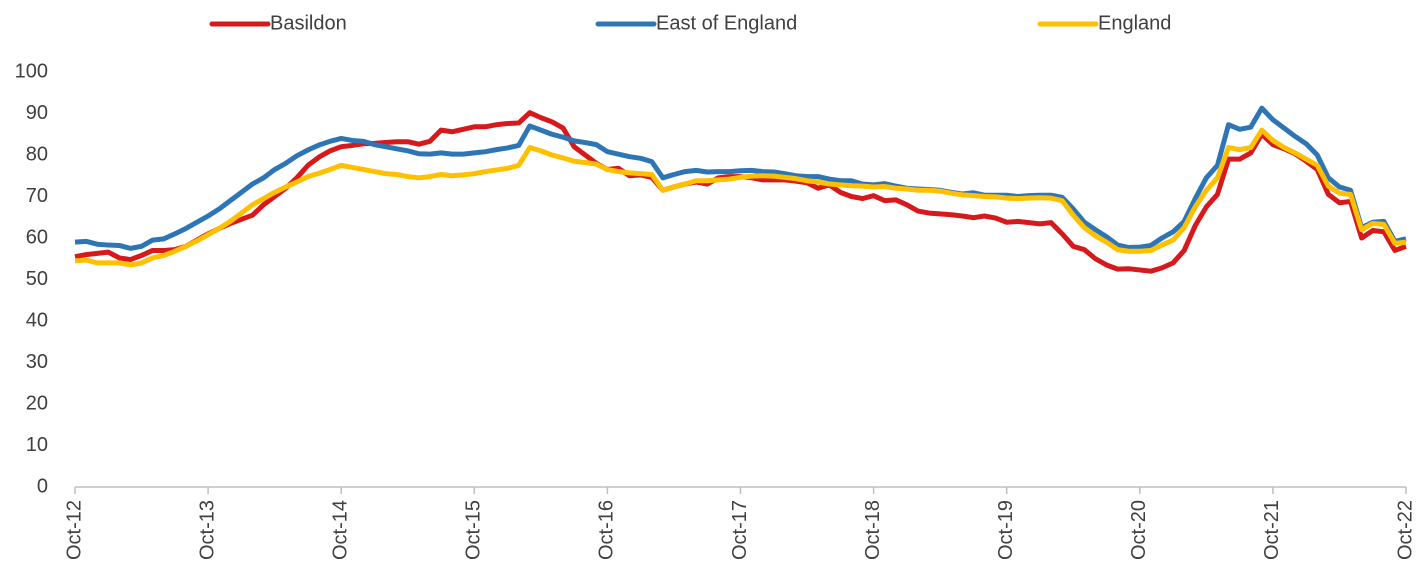  I want to click on y-tick-label: 20, so click(37, 403).